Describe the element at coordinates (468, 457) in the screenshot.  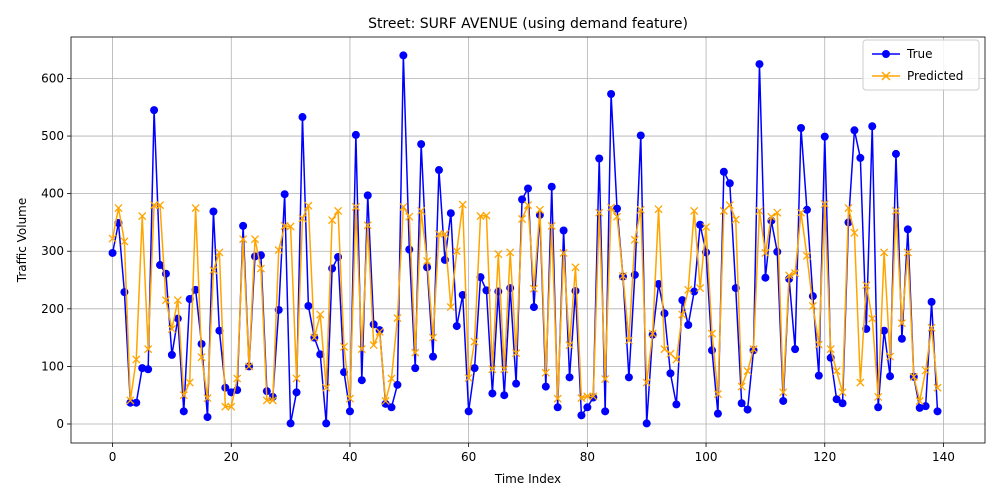
I see `x-tick-label: 60` at that location.